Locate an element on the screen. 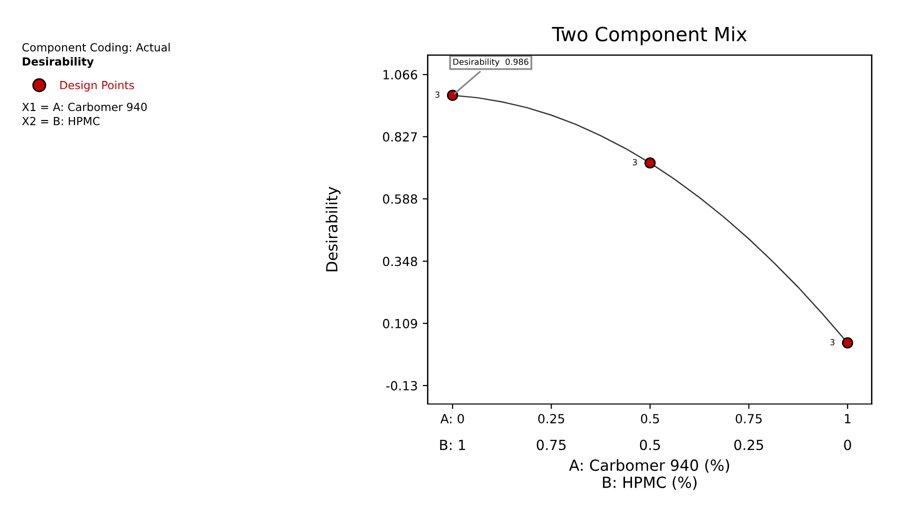 The width and height of the screenshot is (908, 505). x2-tick-label: 0 is located at coordinates (848, 445).